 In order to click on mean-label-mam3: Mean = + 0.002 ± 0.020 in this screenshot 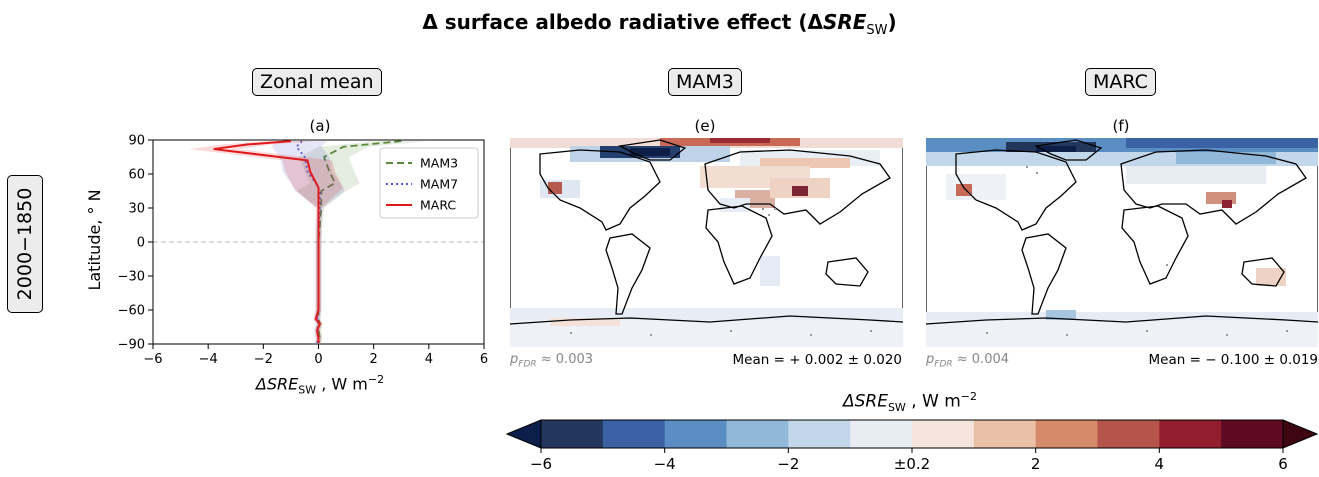, I will do `click(817, 360)`.